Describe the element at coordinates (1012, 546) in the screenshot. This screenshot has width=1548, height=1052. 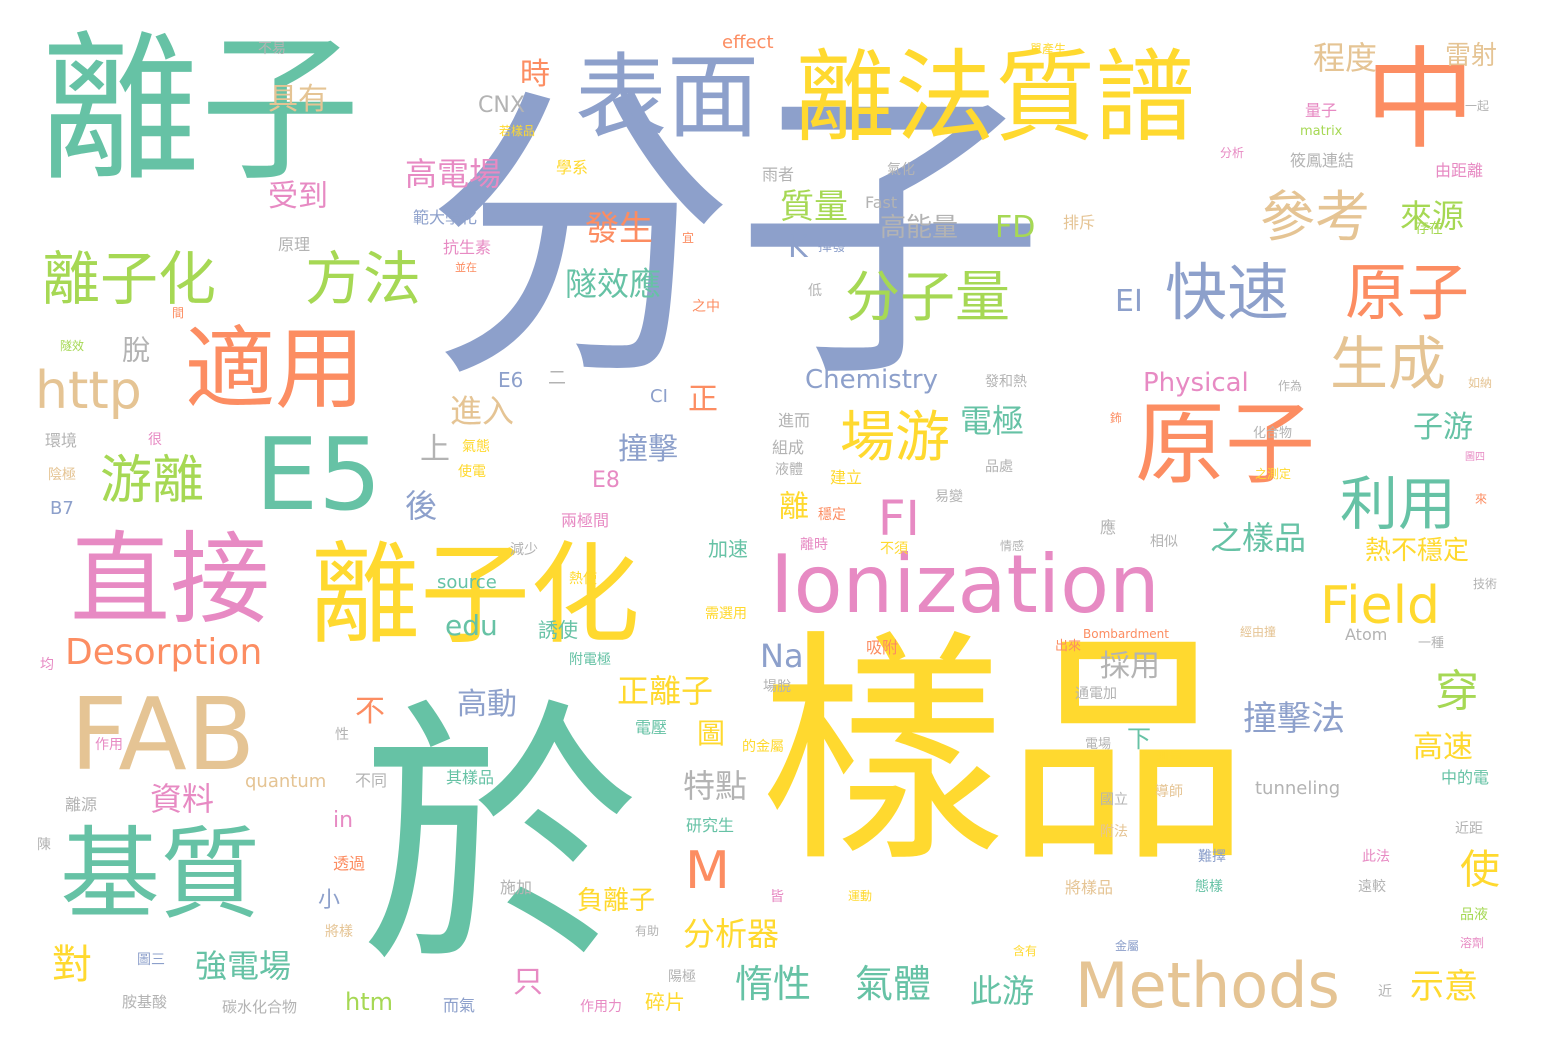
I see `word-129: 情感` at that location.